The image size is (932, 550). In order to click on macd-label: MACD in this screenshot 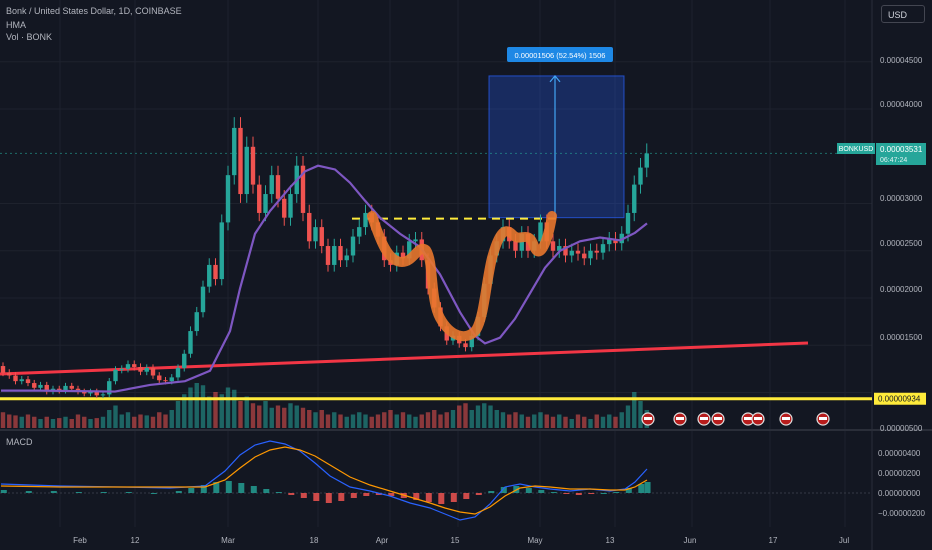, I will do `click(19, 442)`.